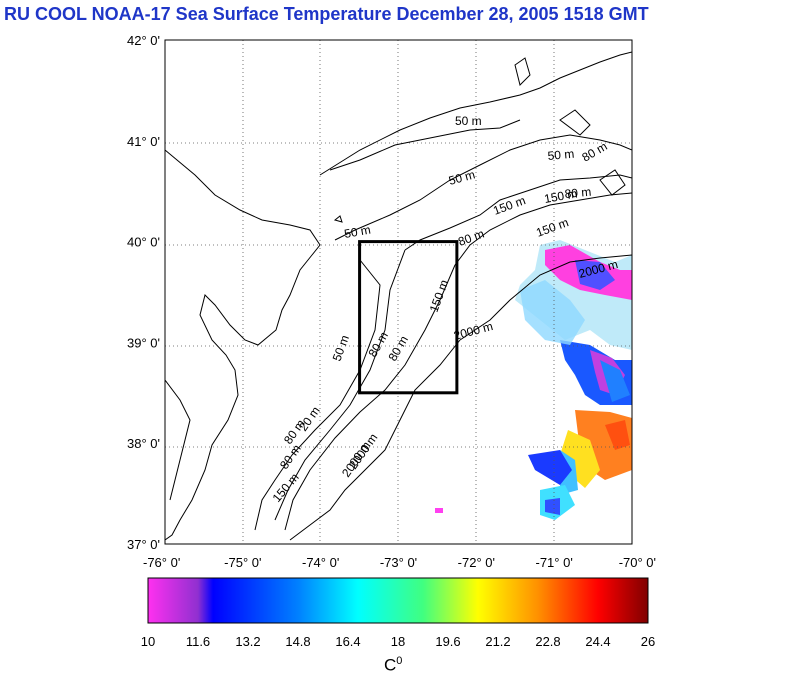  Describe the element at coordinates (399, 661) in the screenshot. I see `unit-superscript: 0` at that location.